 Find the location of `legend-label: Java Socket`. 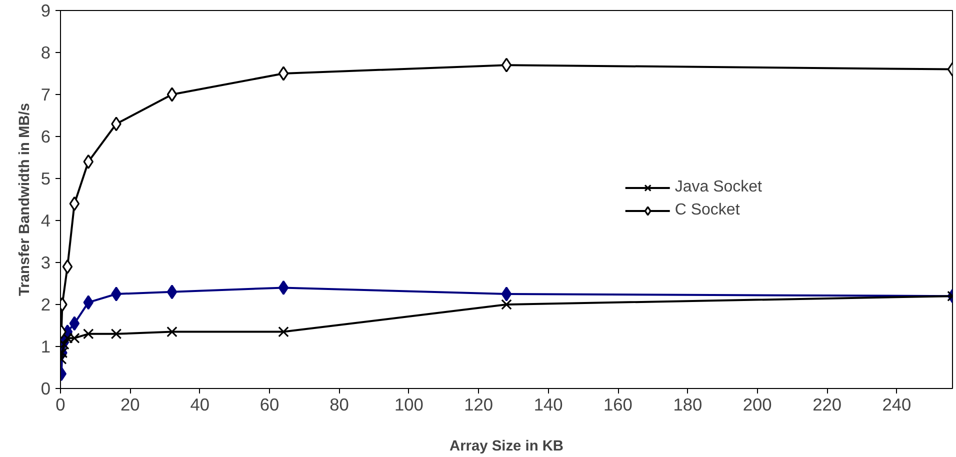

legend-label: Java Socket is located at coordinates (718, 187).